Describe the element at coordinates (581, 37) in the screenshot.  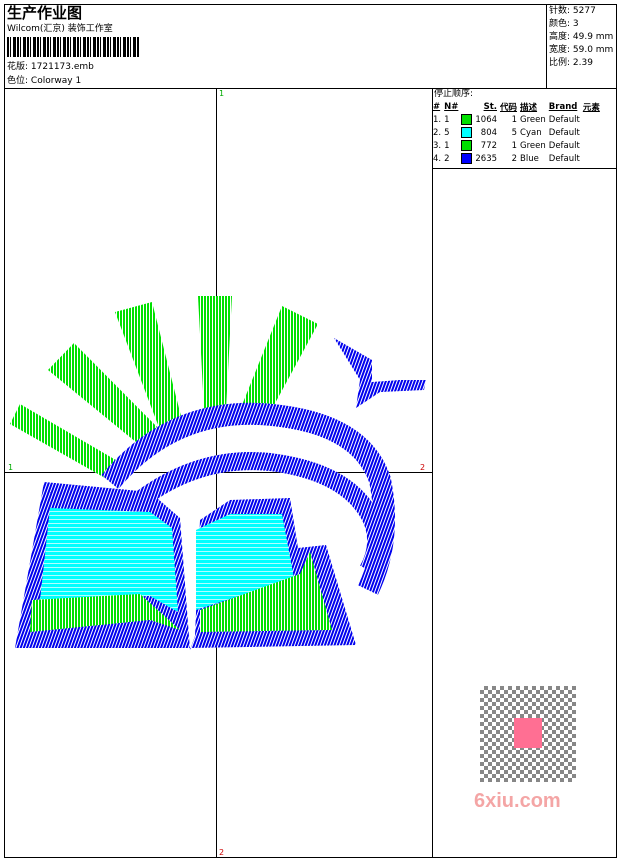
I see `design-height: 高度: 49.9 mm` at that location.